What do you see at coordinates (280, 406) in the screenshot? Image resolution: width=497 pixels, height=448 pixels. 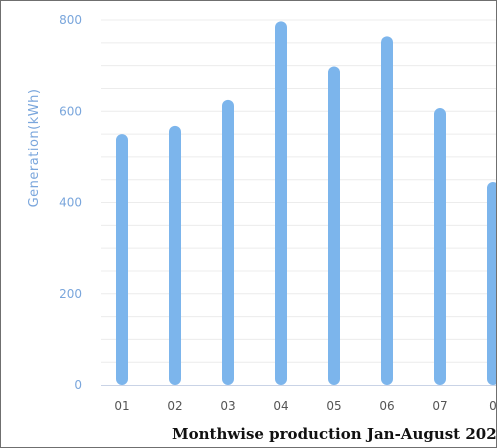 I see `x-tick-label: 04` at bounding box center [280, 406].